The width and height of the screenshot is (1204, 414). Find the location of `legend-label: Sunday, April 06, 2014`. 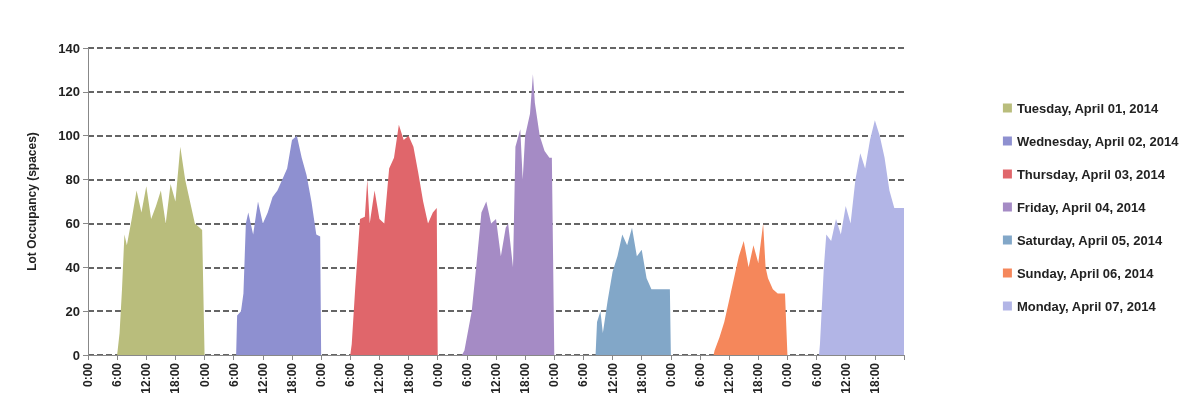

legend-label: Sunday, April 06, 2014 is located at coordinates (1085, 273).